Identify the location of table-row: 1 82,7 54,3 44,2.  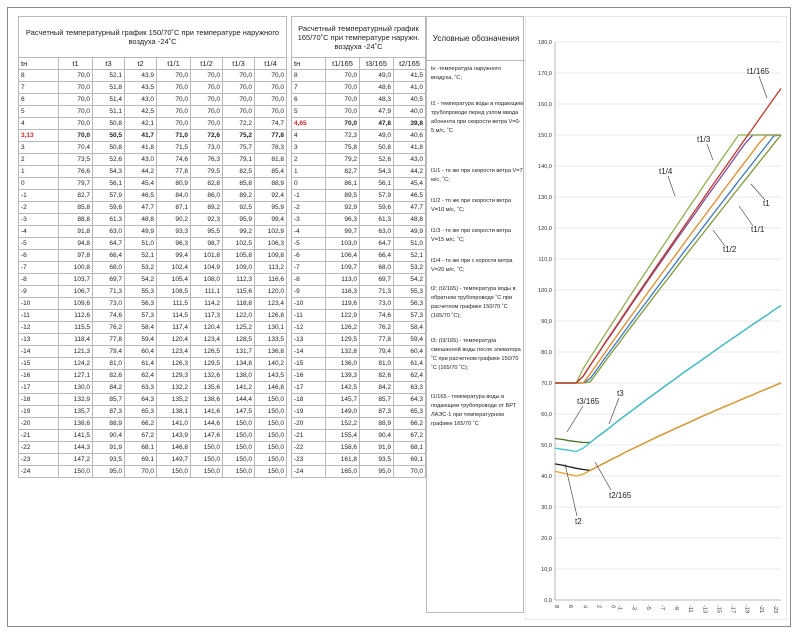
(358, 171).